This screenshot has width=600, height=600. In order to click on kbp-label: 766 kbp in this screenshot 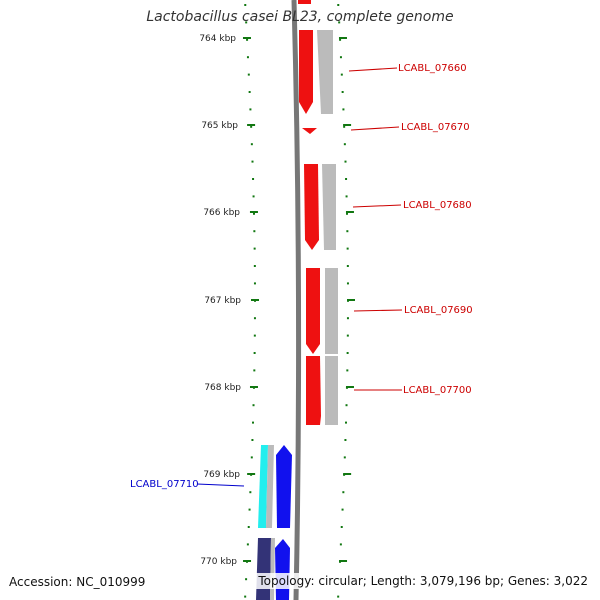, I will do `click(221, 213)`.